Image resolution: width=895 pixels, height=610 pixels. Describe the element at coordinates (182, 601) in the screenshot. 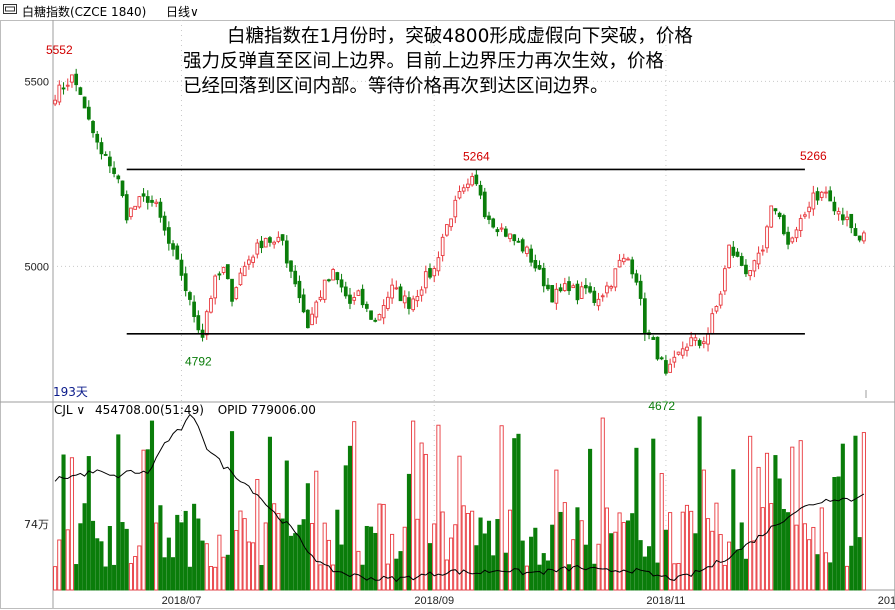

I see `x-tick-label: 2018/07` at that location.